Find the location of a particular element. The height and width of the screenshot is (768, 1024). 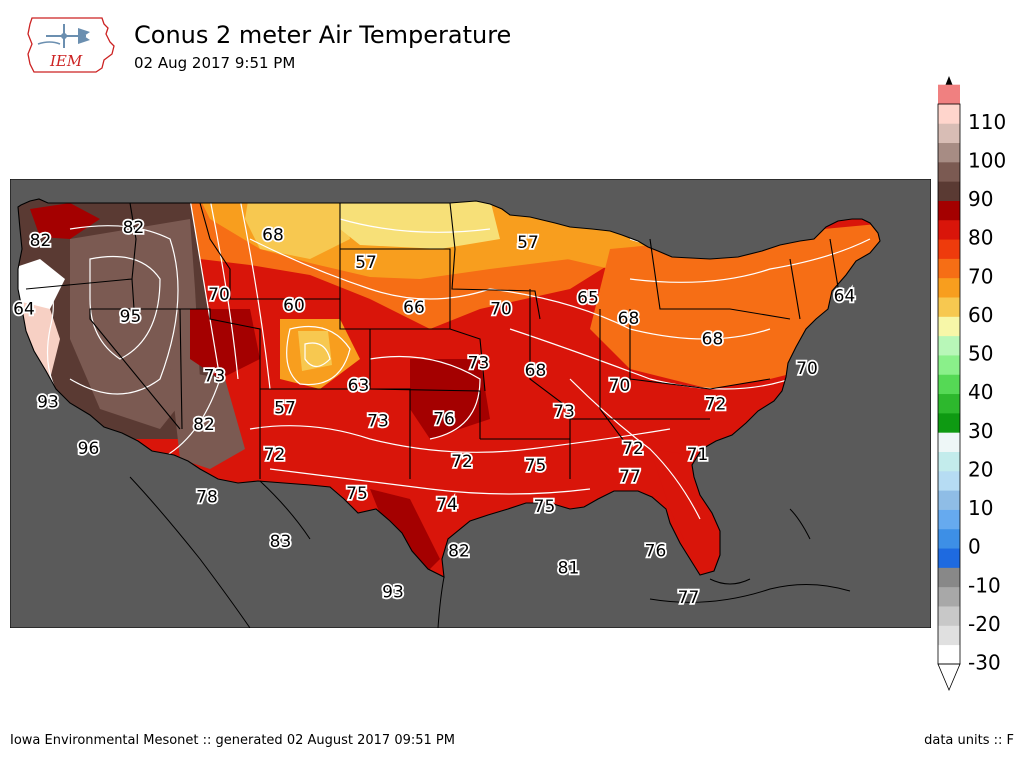

colorbar-tick-label: -20 is located at coordinates (984, 624).